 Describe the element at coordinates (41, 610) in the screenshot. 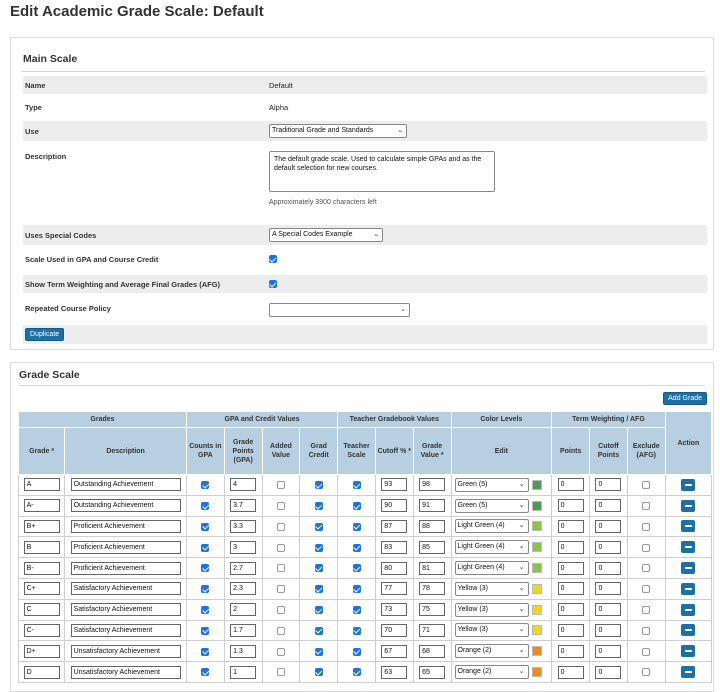

I see `grade-input: C` at that location.